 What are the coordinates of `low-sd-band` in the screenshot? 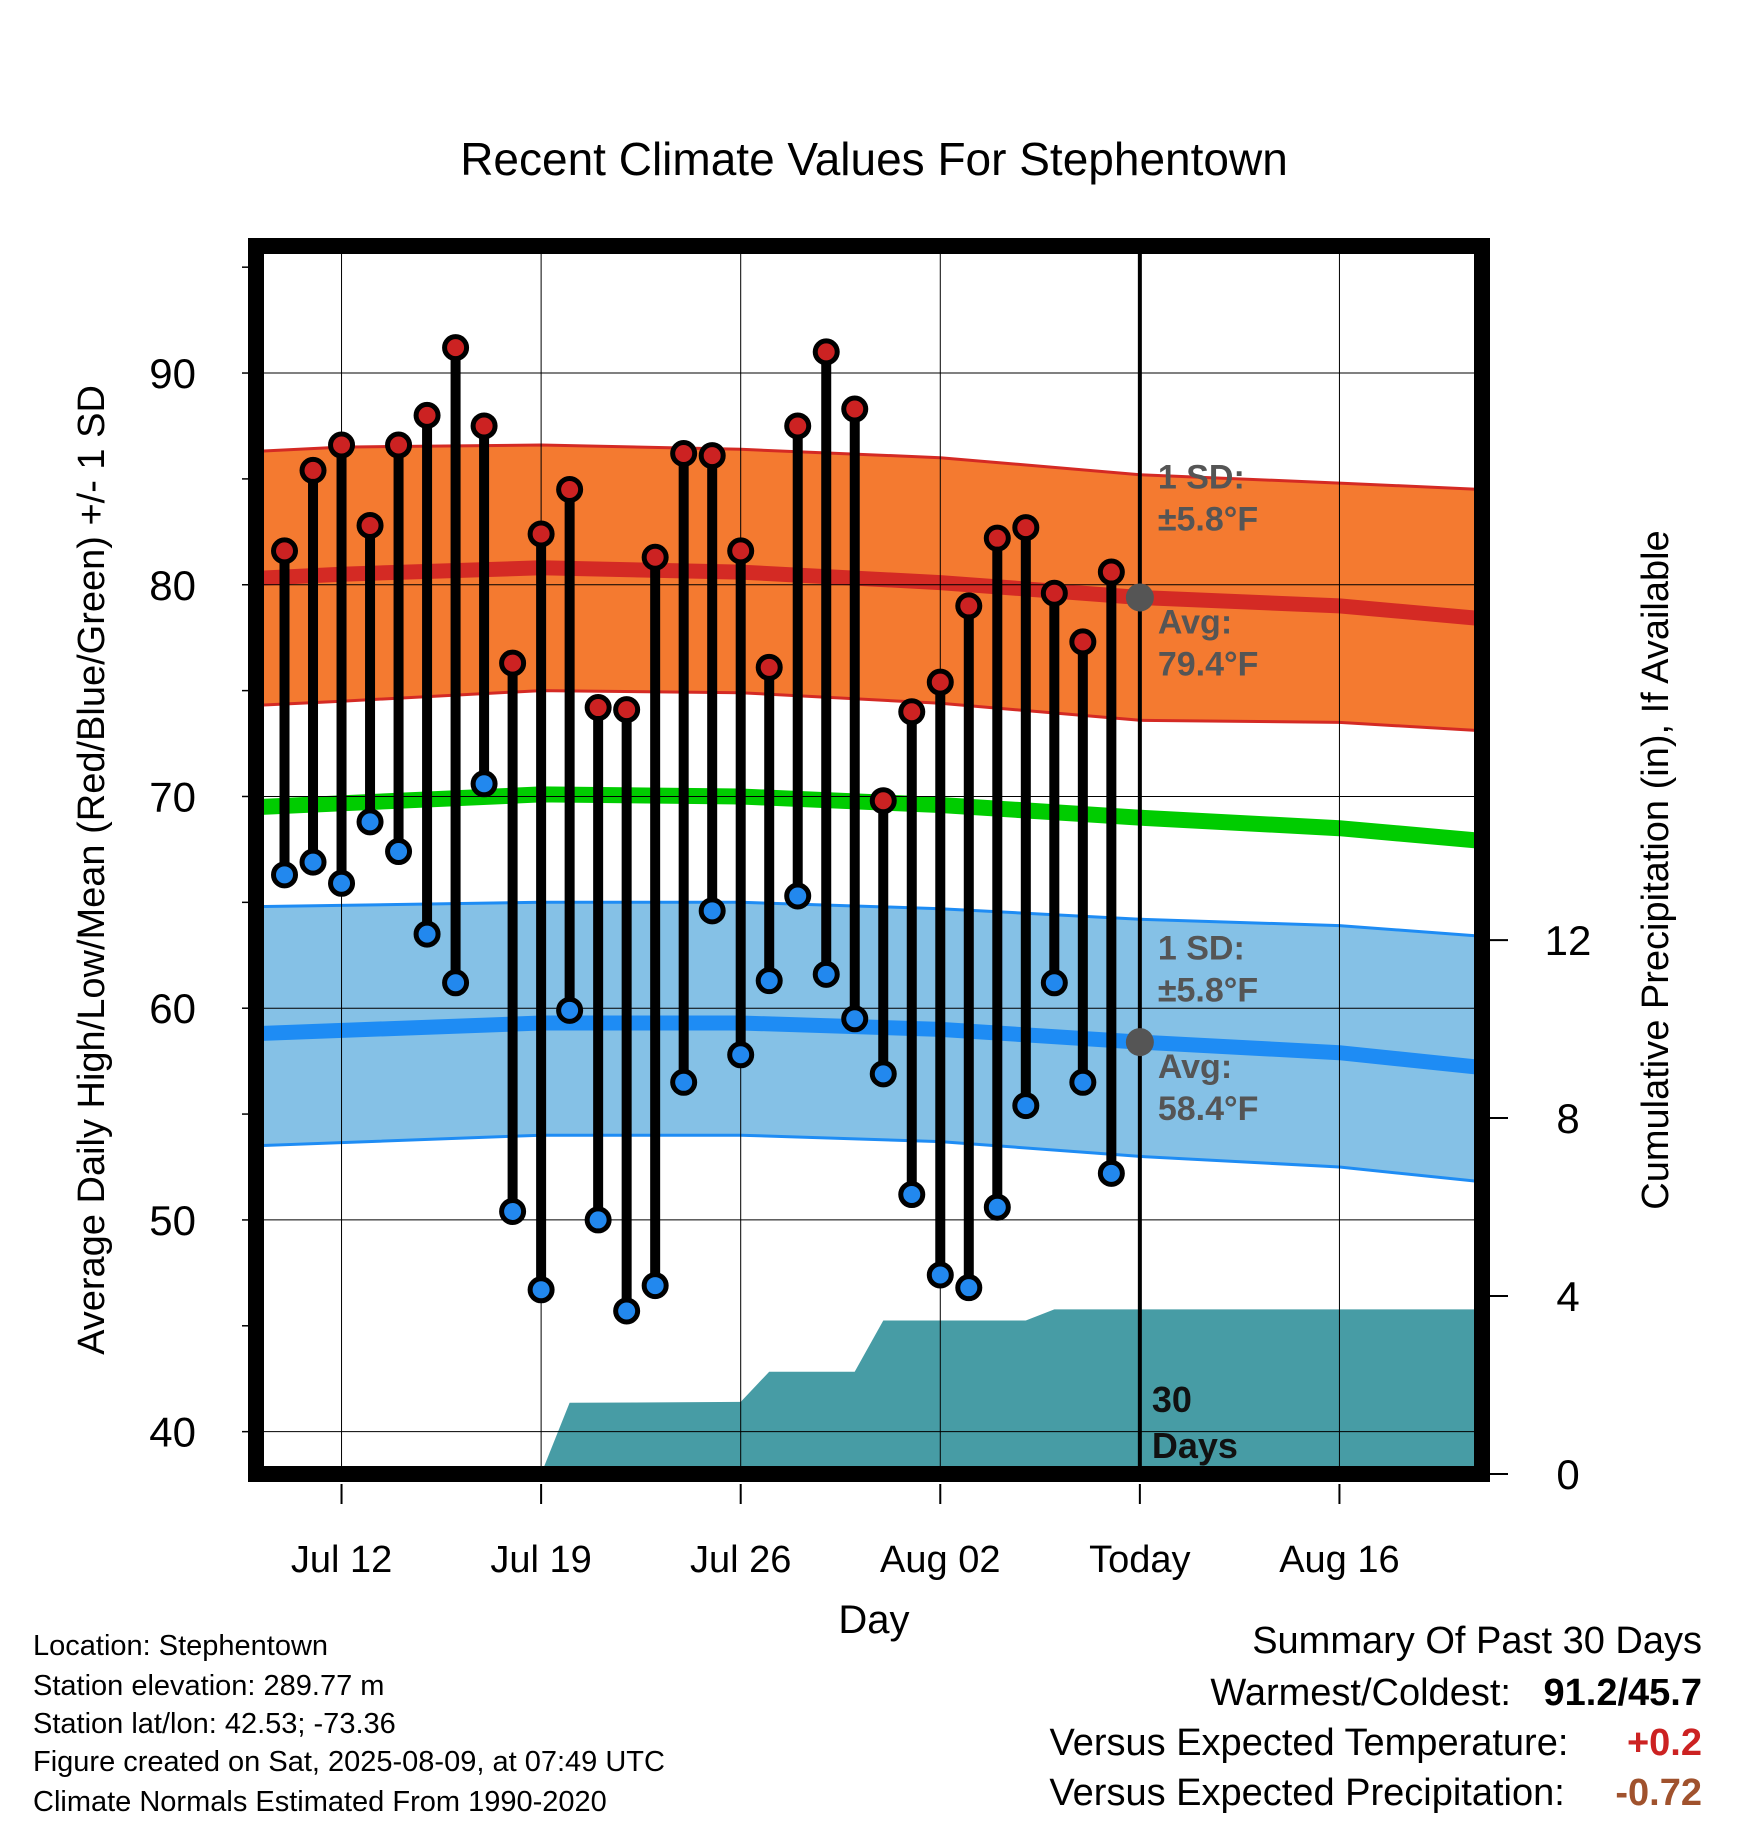 It's located at (869, 1042).